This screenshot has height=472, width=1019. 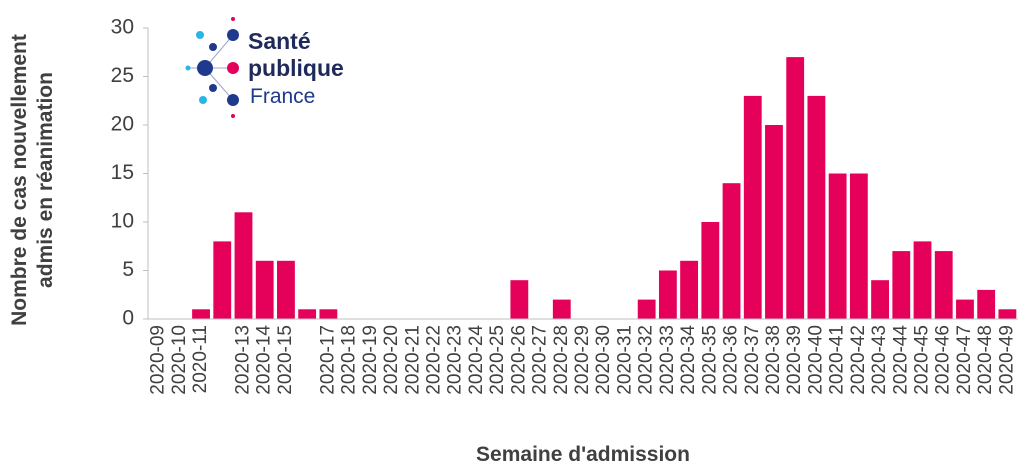 What do you see at coordinates (412, 360) in the screenshot?
I see `x-tick-label: 2020-21` at bounding box center [412, 360].